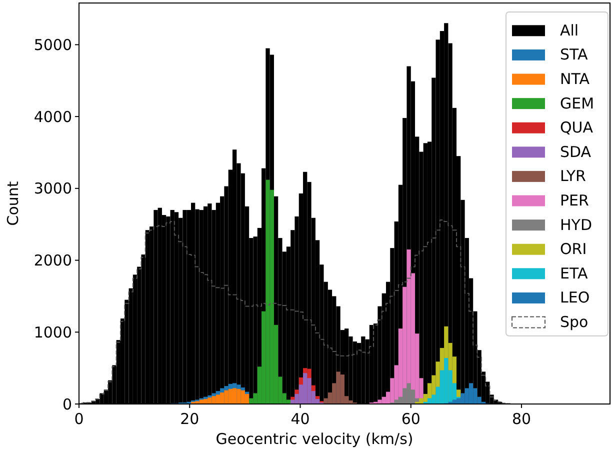  What do you see at coordinates (53, 117) in the screenshot?
I see `y-tick-label: 4000` at bounding box center [53, 117].